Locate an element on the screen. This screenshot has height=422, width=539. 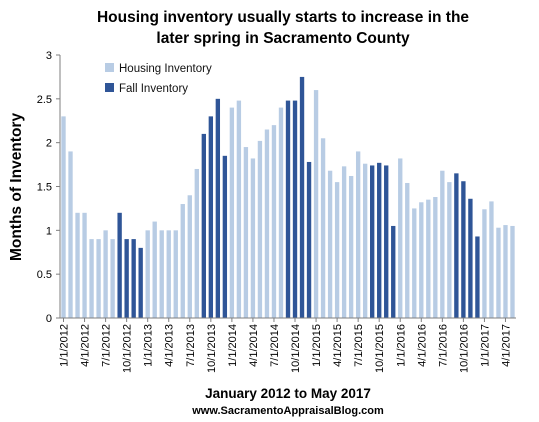
y-tick-label: 0 is located at coordinates (49, 319).